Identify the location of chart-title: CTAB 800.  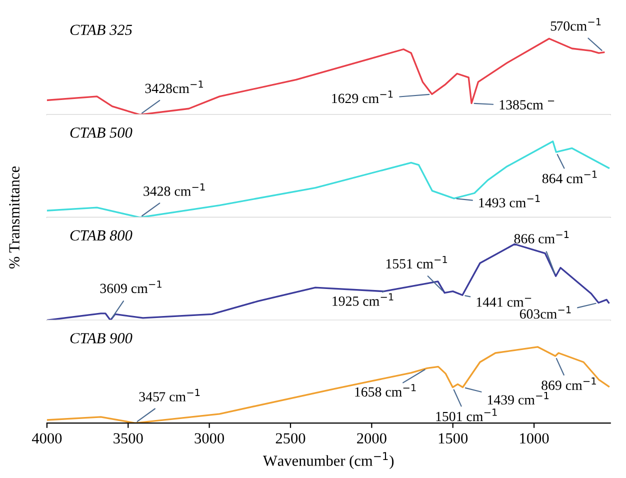
(101, 235).